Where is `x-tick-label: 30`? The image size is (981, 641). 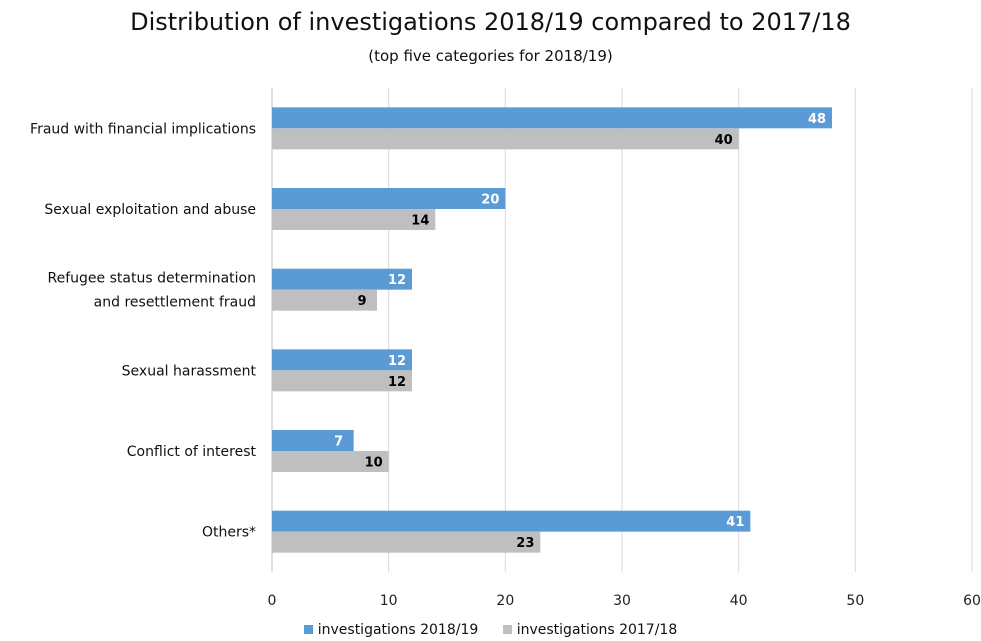
x-tick-label: 30 is located at coordinates (622, 601).